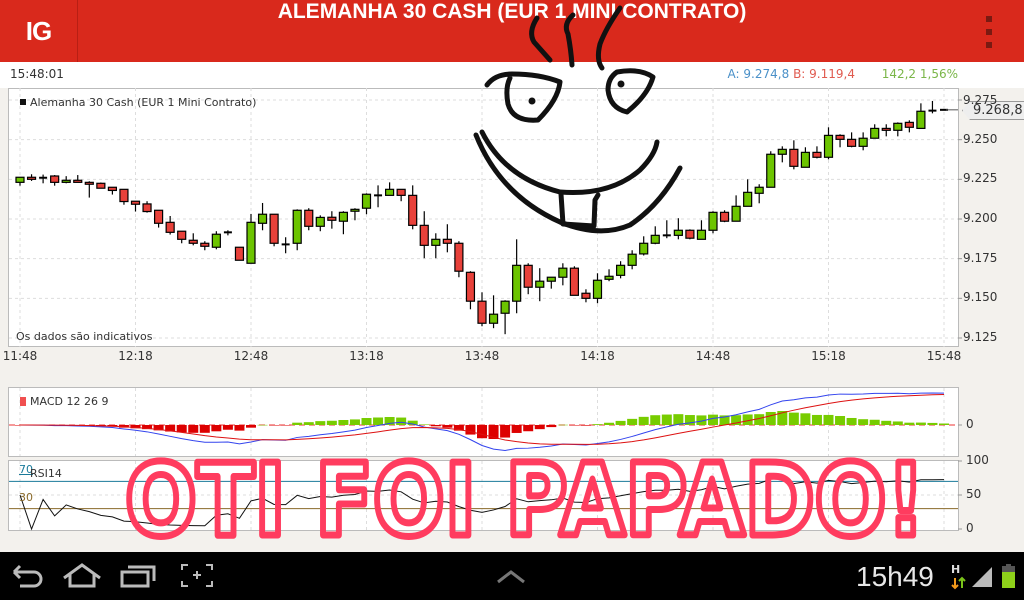 This screenshot has height=600, width=1024. What do you see at coordinates (482, 419) in the screenshot?
I see `macd-signal-line` at bounding box center [482, 419].